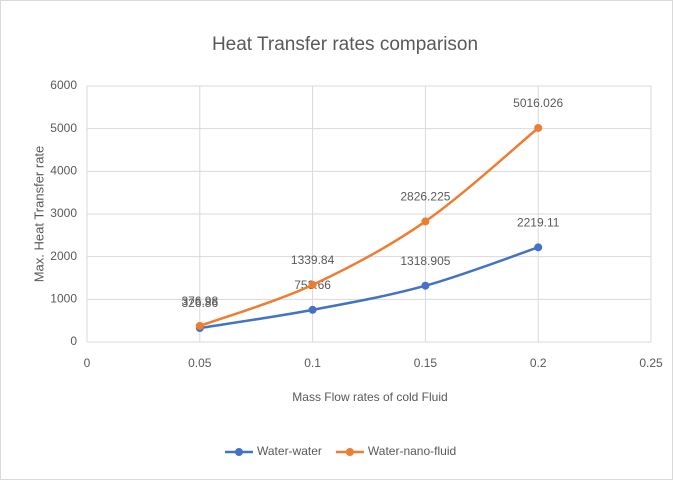 This screenshot has width=673, height=480. Describe the element at coordinates (345, 44) in the screenshot. I see `chart-title: Heat Transfer rates comparison` at that location.